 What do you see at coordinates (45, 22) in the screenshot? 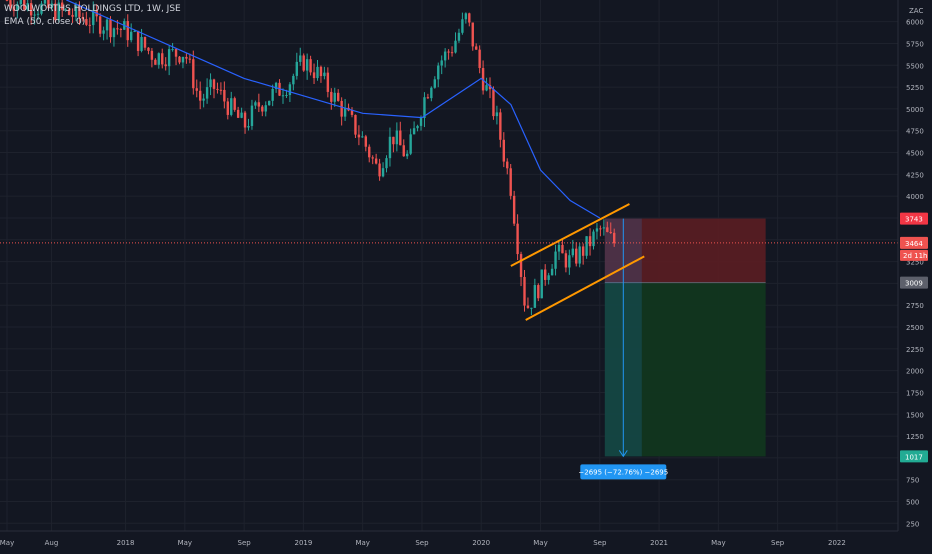
I see `ema-legend: EMA (50, close, 0)` at bounding box center [45, 22].